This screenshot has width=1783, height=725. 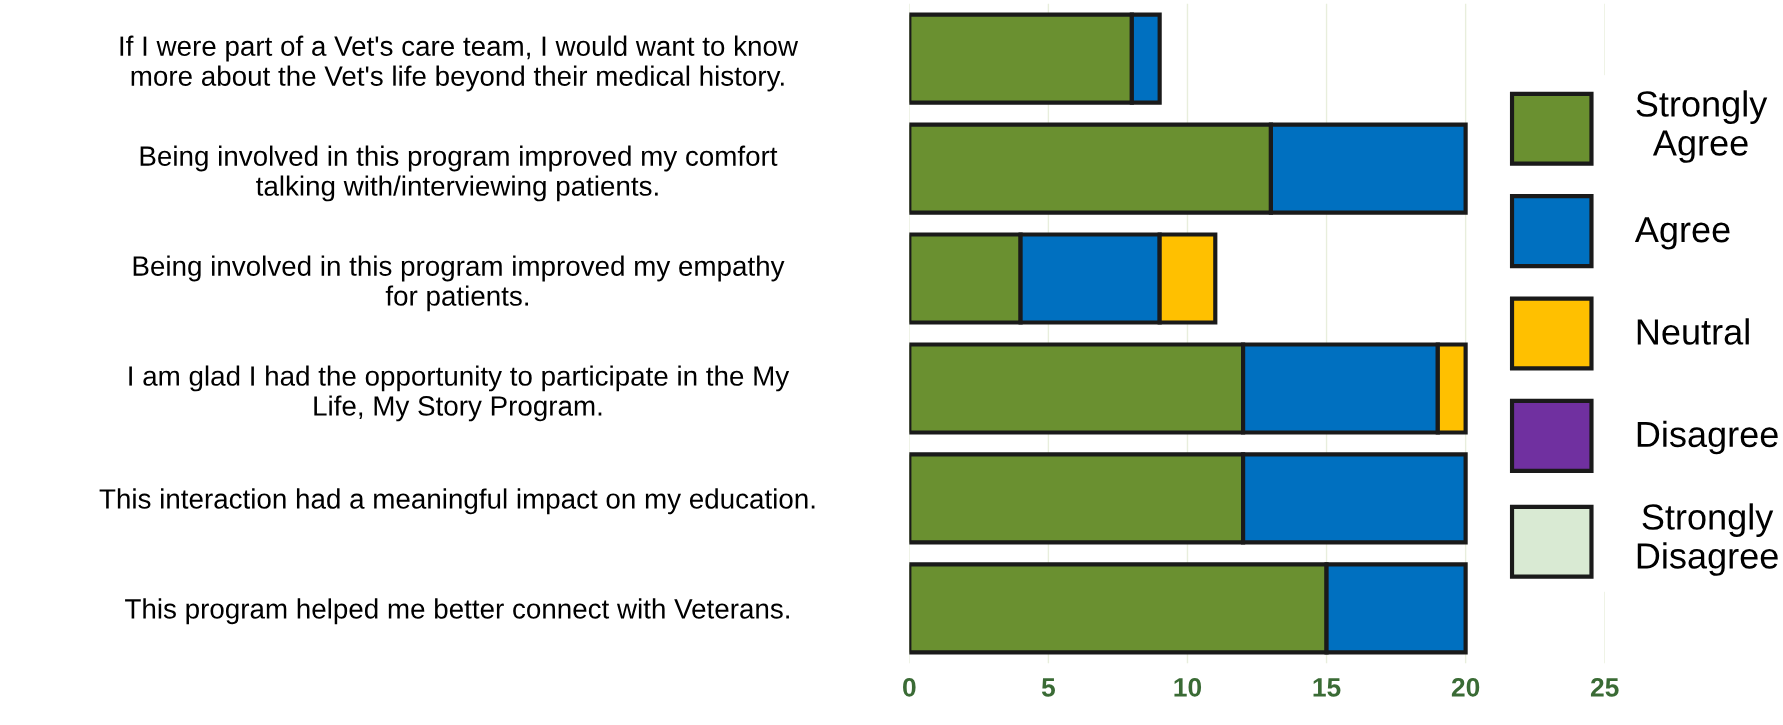 I want to click on x-tick-label: 25, so click(x=1604, y=687).